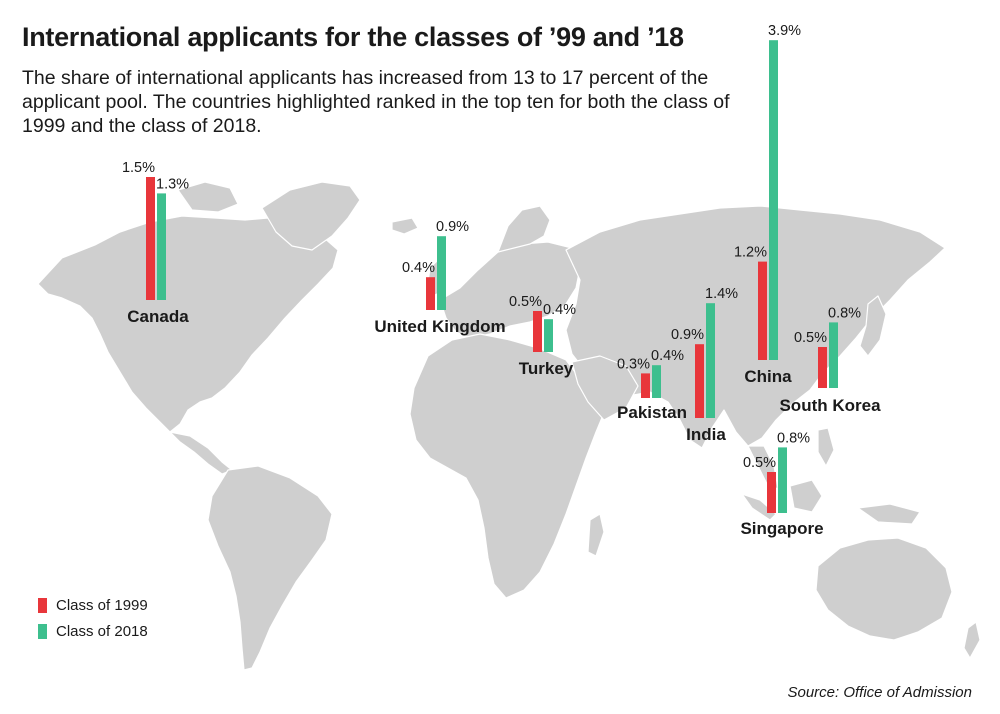  What do you see at coordinates (699, 381) in the screenshot?
I see `bar-india-1999` at bounding box center [699, 381].